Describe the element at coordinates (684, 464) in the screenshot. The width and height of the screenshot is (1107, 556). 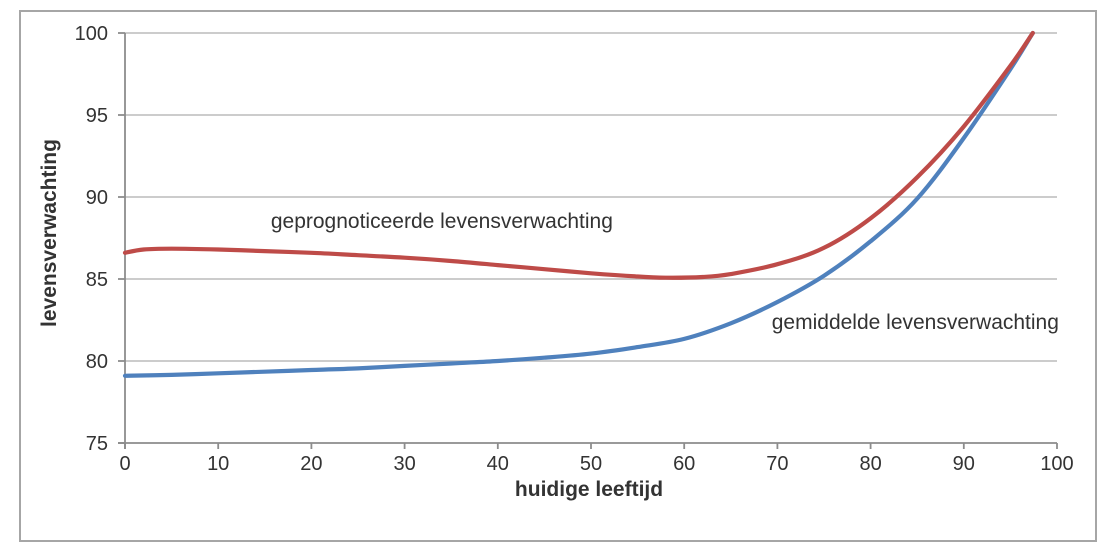
I see `x-tick-label: 60` at that location.